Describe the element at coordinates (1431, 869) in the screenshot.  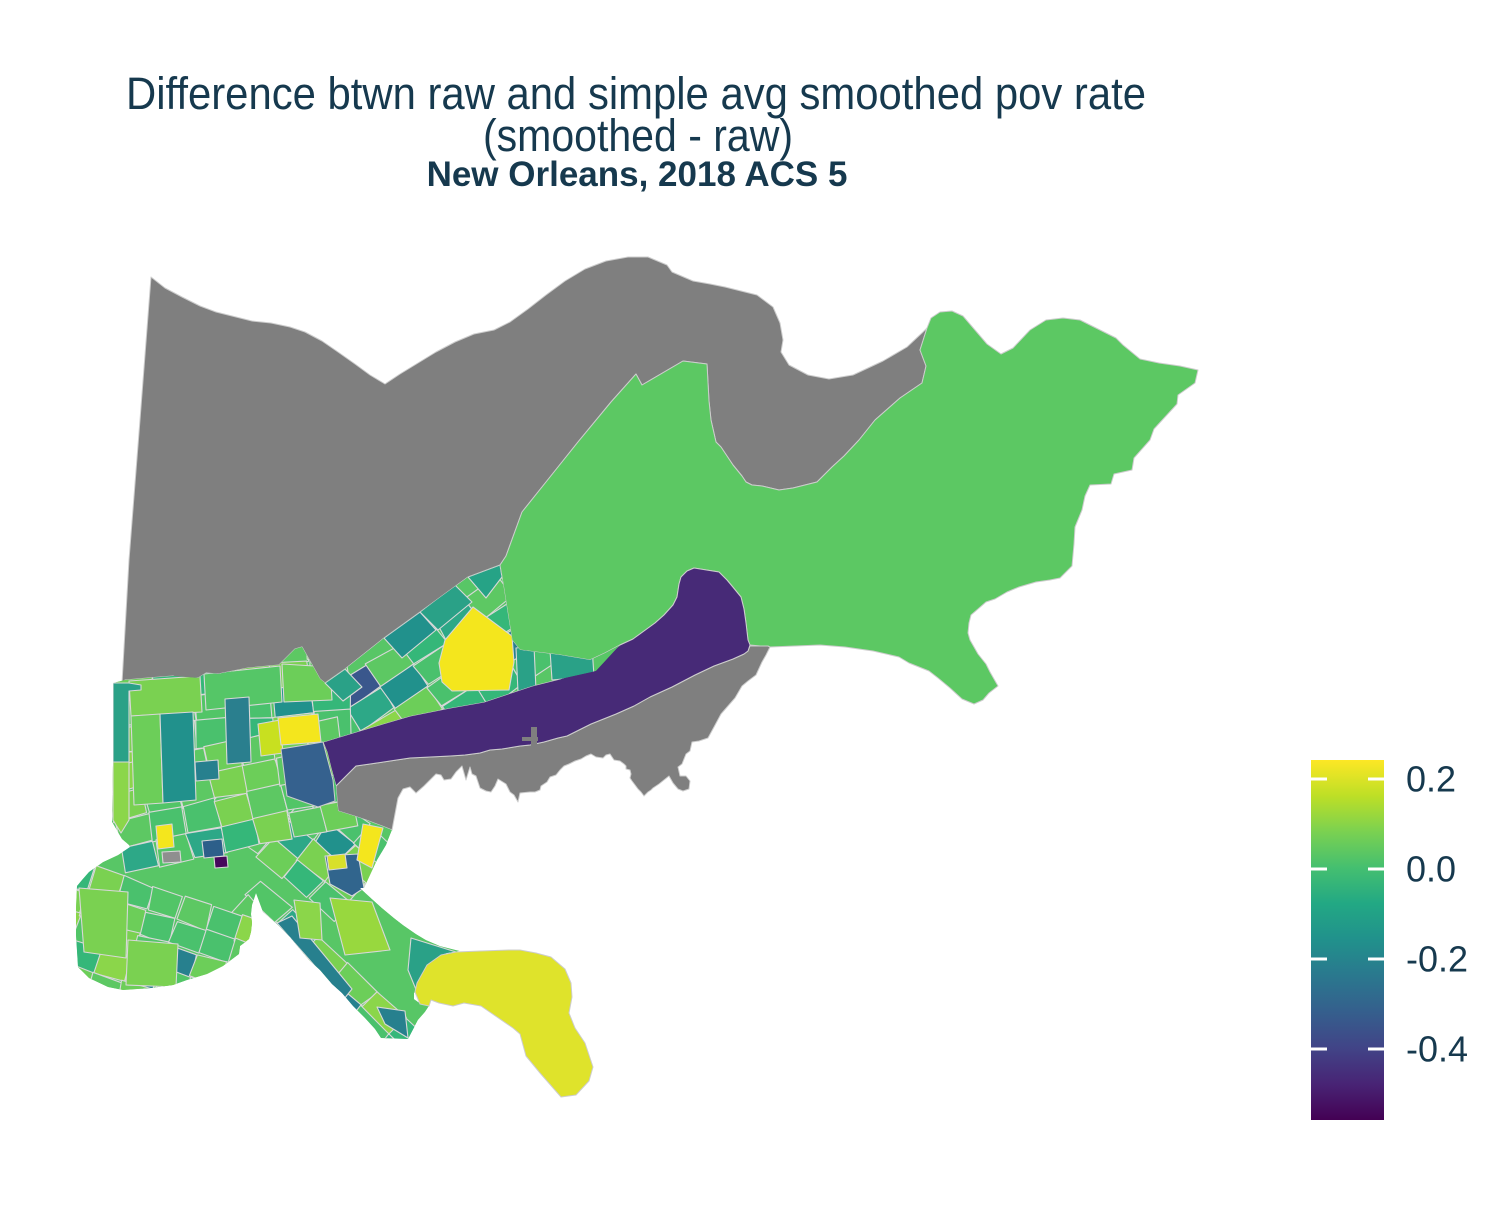
I see `svg-text: 0.0` at that location.